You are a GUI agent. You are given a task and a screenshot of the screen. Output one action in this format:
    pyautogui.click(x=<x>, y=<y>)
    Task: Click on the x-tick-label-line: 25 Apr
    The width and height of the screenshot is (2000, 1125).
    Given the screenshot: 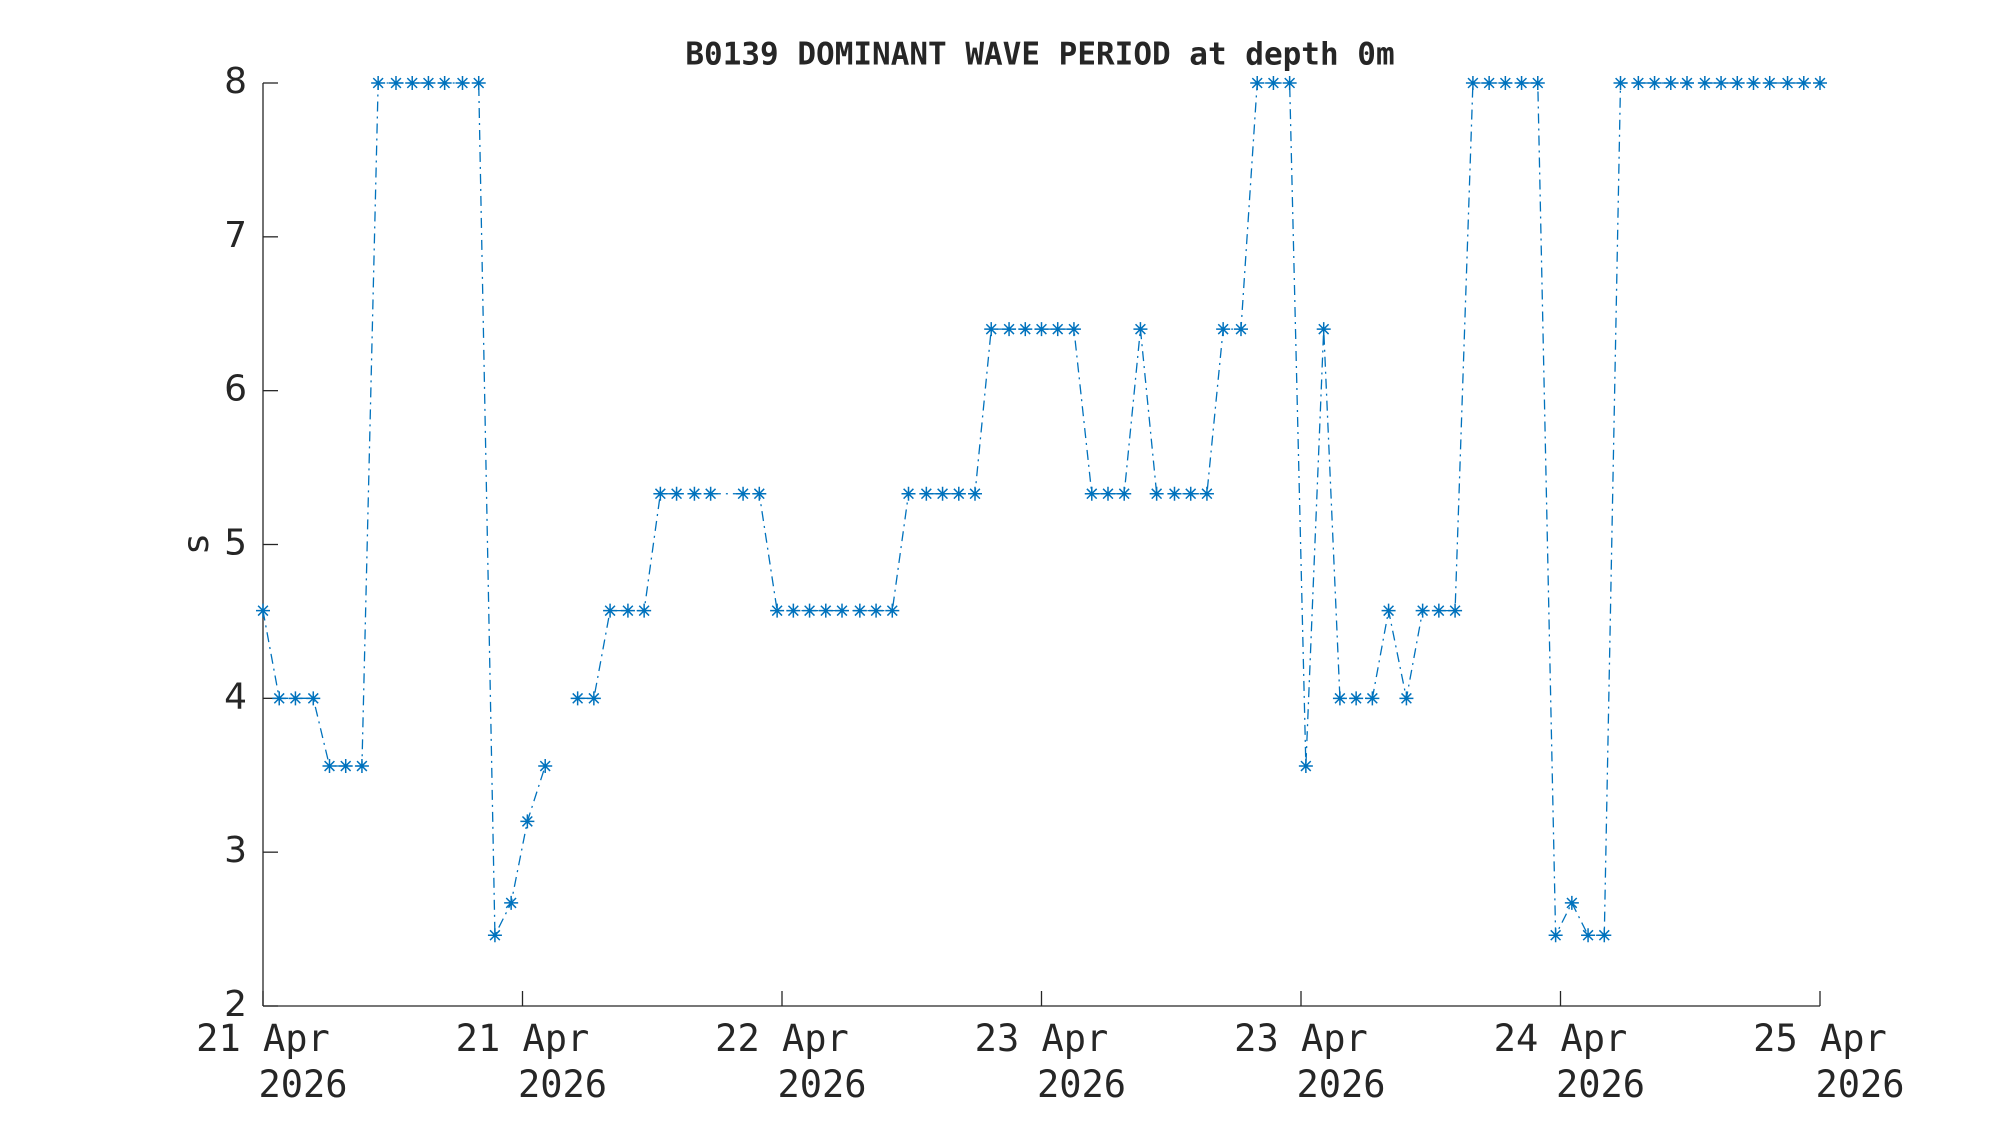 What is the action you would take?
    pyautogui.click(x=1820, y=1038)
    